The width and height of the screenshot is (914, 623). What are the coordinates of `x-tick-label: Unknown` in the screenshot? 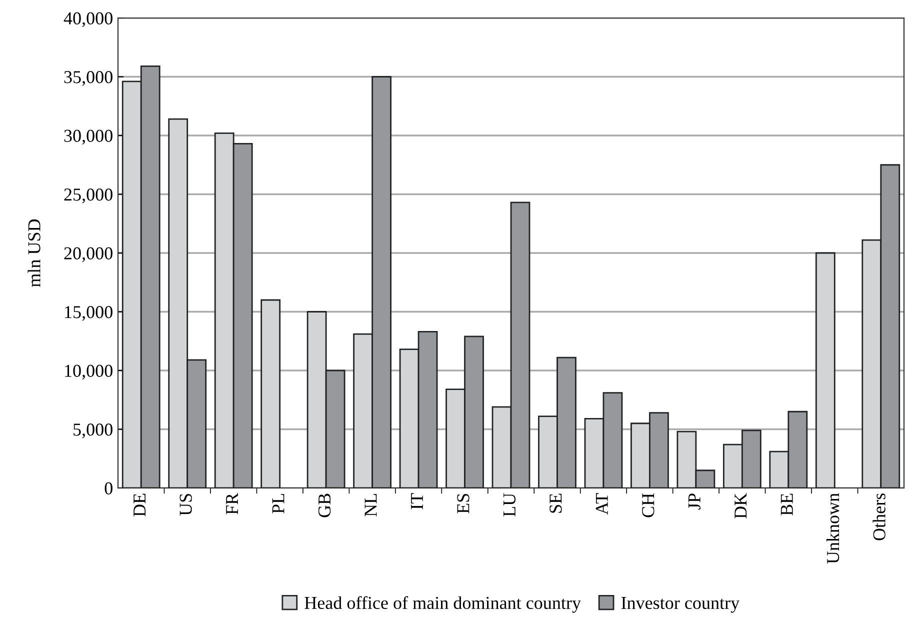 It's located at (833, 528).